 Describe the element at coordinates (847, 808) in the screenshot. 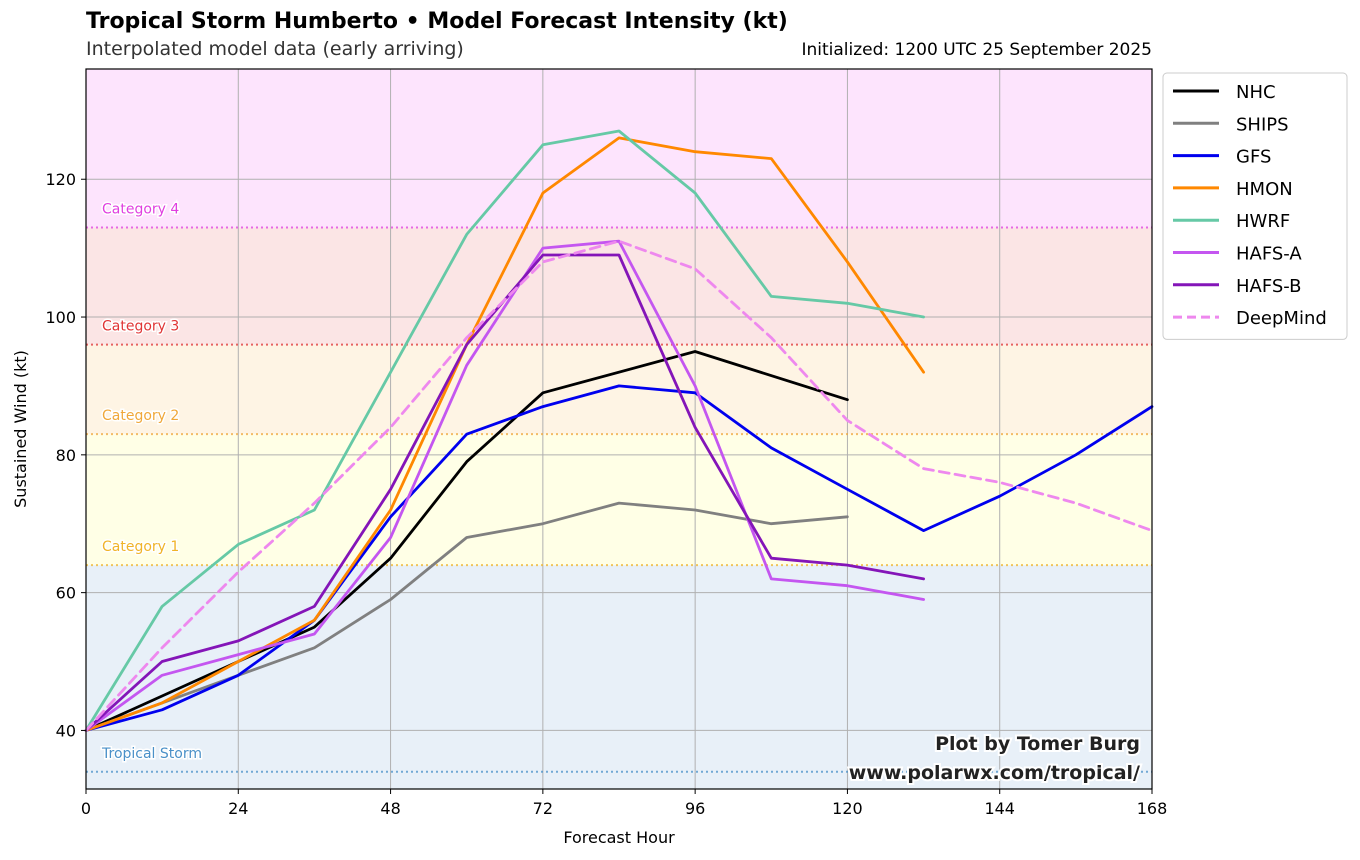

I see `x-tick-label: 120` at that location.